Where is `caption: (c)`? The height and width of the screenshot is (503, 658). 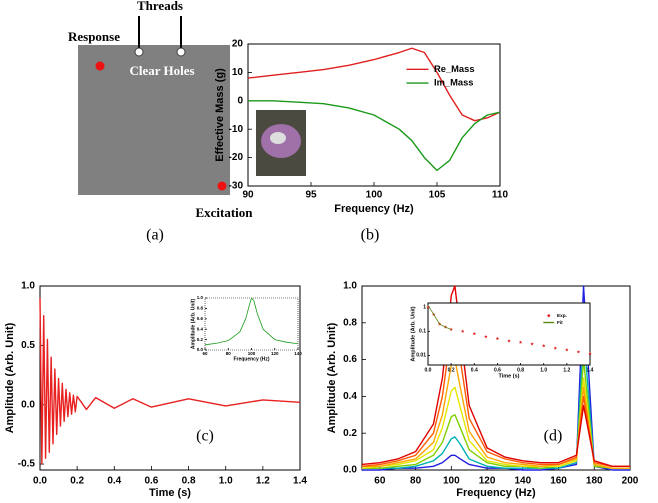 caption: (c) is located at coordinates (205, 436).